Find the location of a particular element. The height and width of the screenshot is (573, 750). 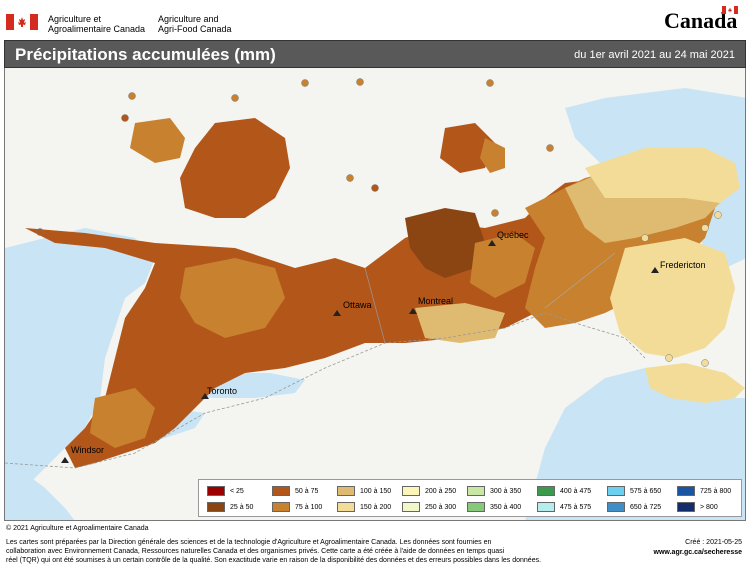

legend-label: 150 à 200 is located at coordinates (376, 507).